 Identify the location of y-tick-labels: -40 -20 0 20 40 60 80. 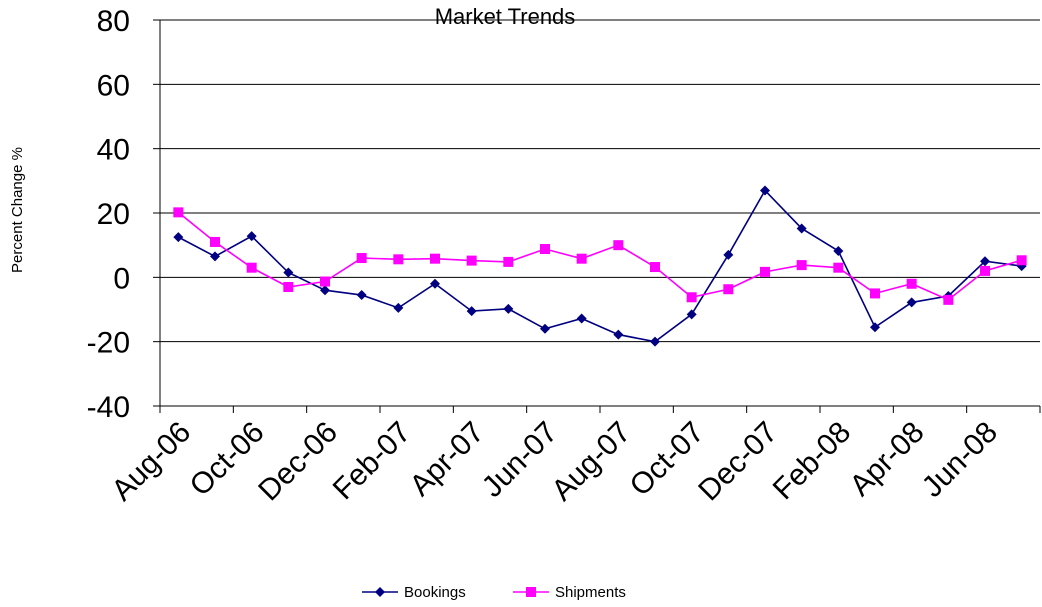
(108, 214).